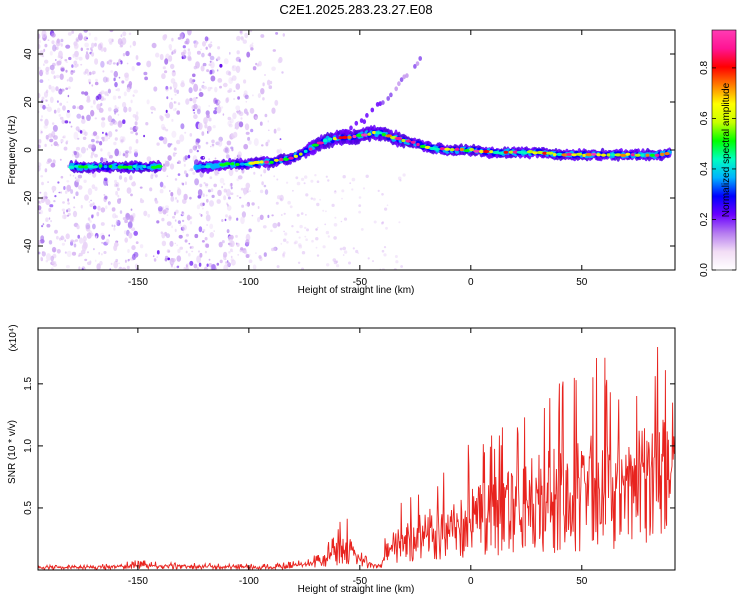  I want to click on y-tick-label: -20, so click(28, 197).